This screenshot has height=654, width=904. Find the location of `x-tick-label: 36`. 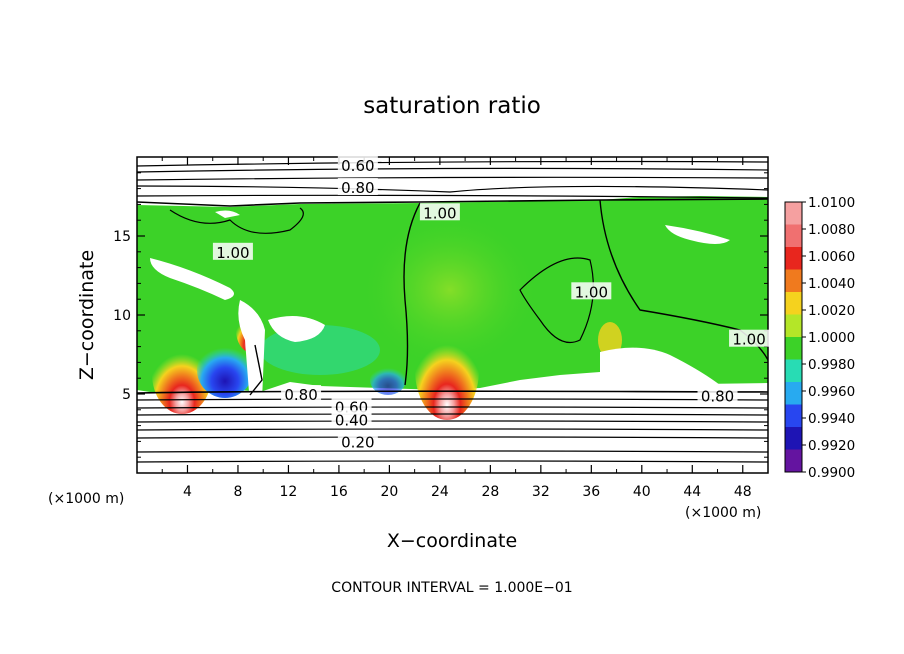

x-tick-label: 36 is located at coordinates (591, 492).